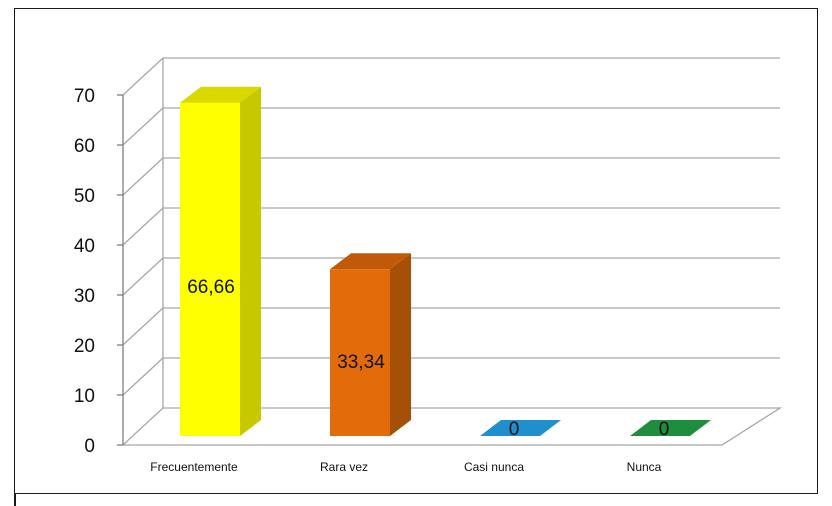 The image size is (832, 506). What do you see at coordinates (405, 467) in the screenshot?
I see `category-labels: Frecuentemente Rara vez Casi nunca Nunca` at bounding box center [405, 467].